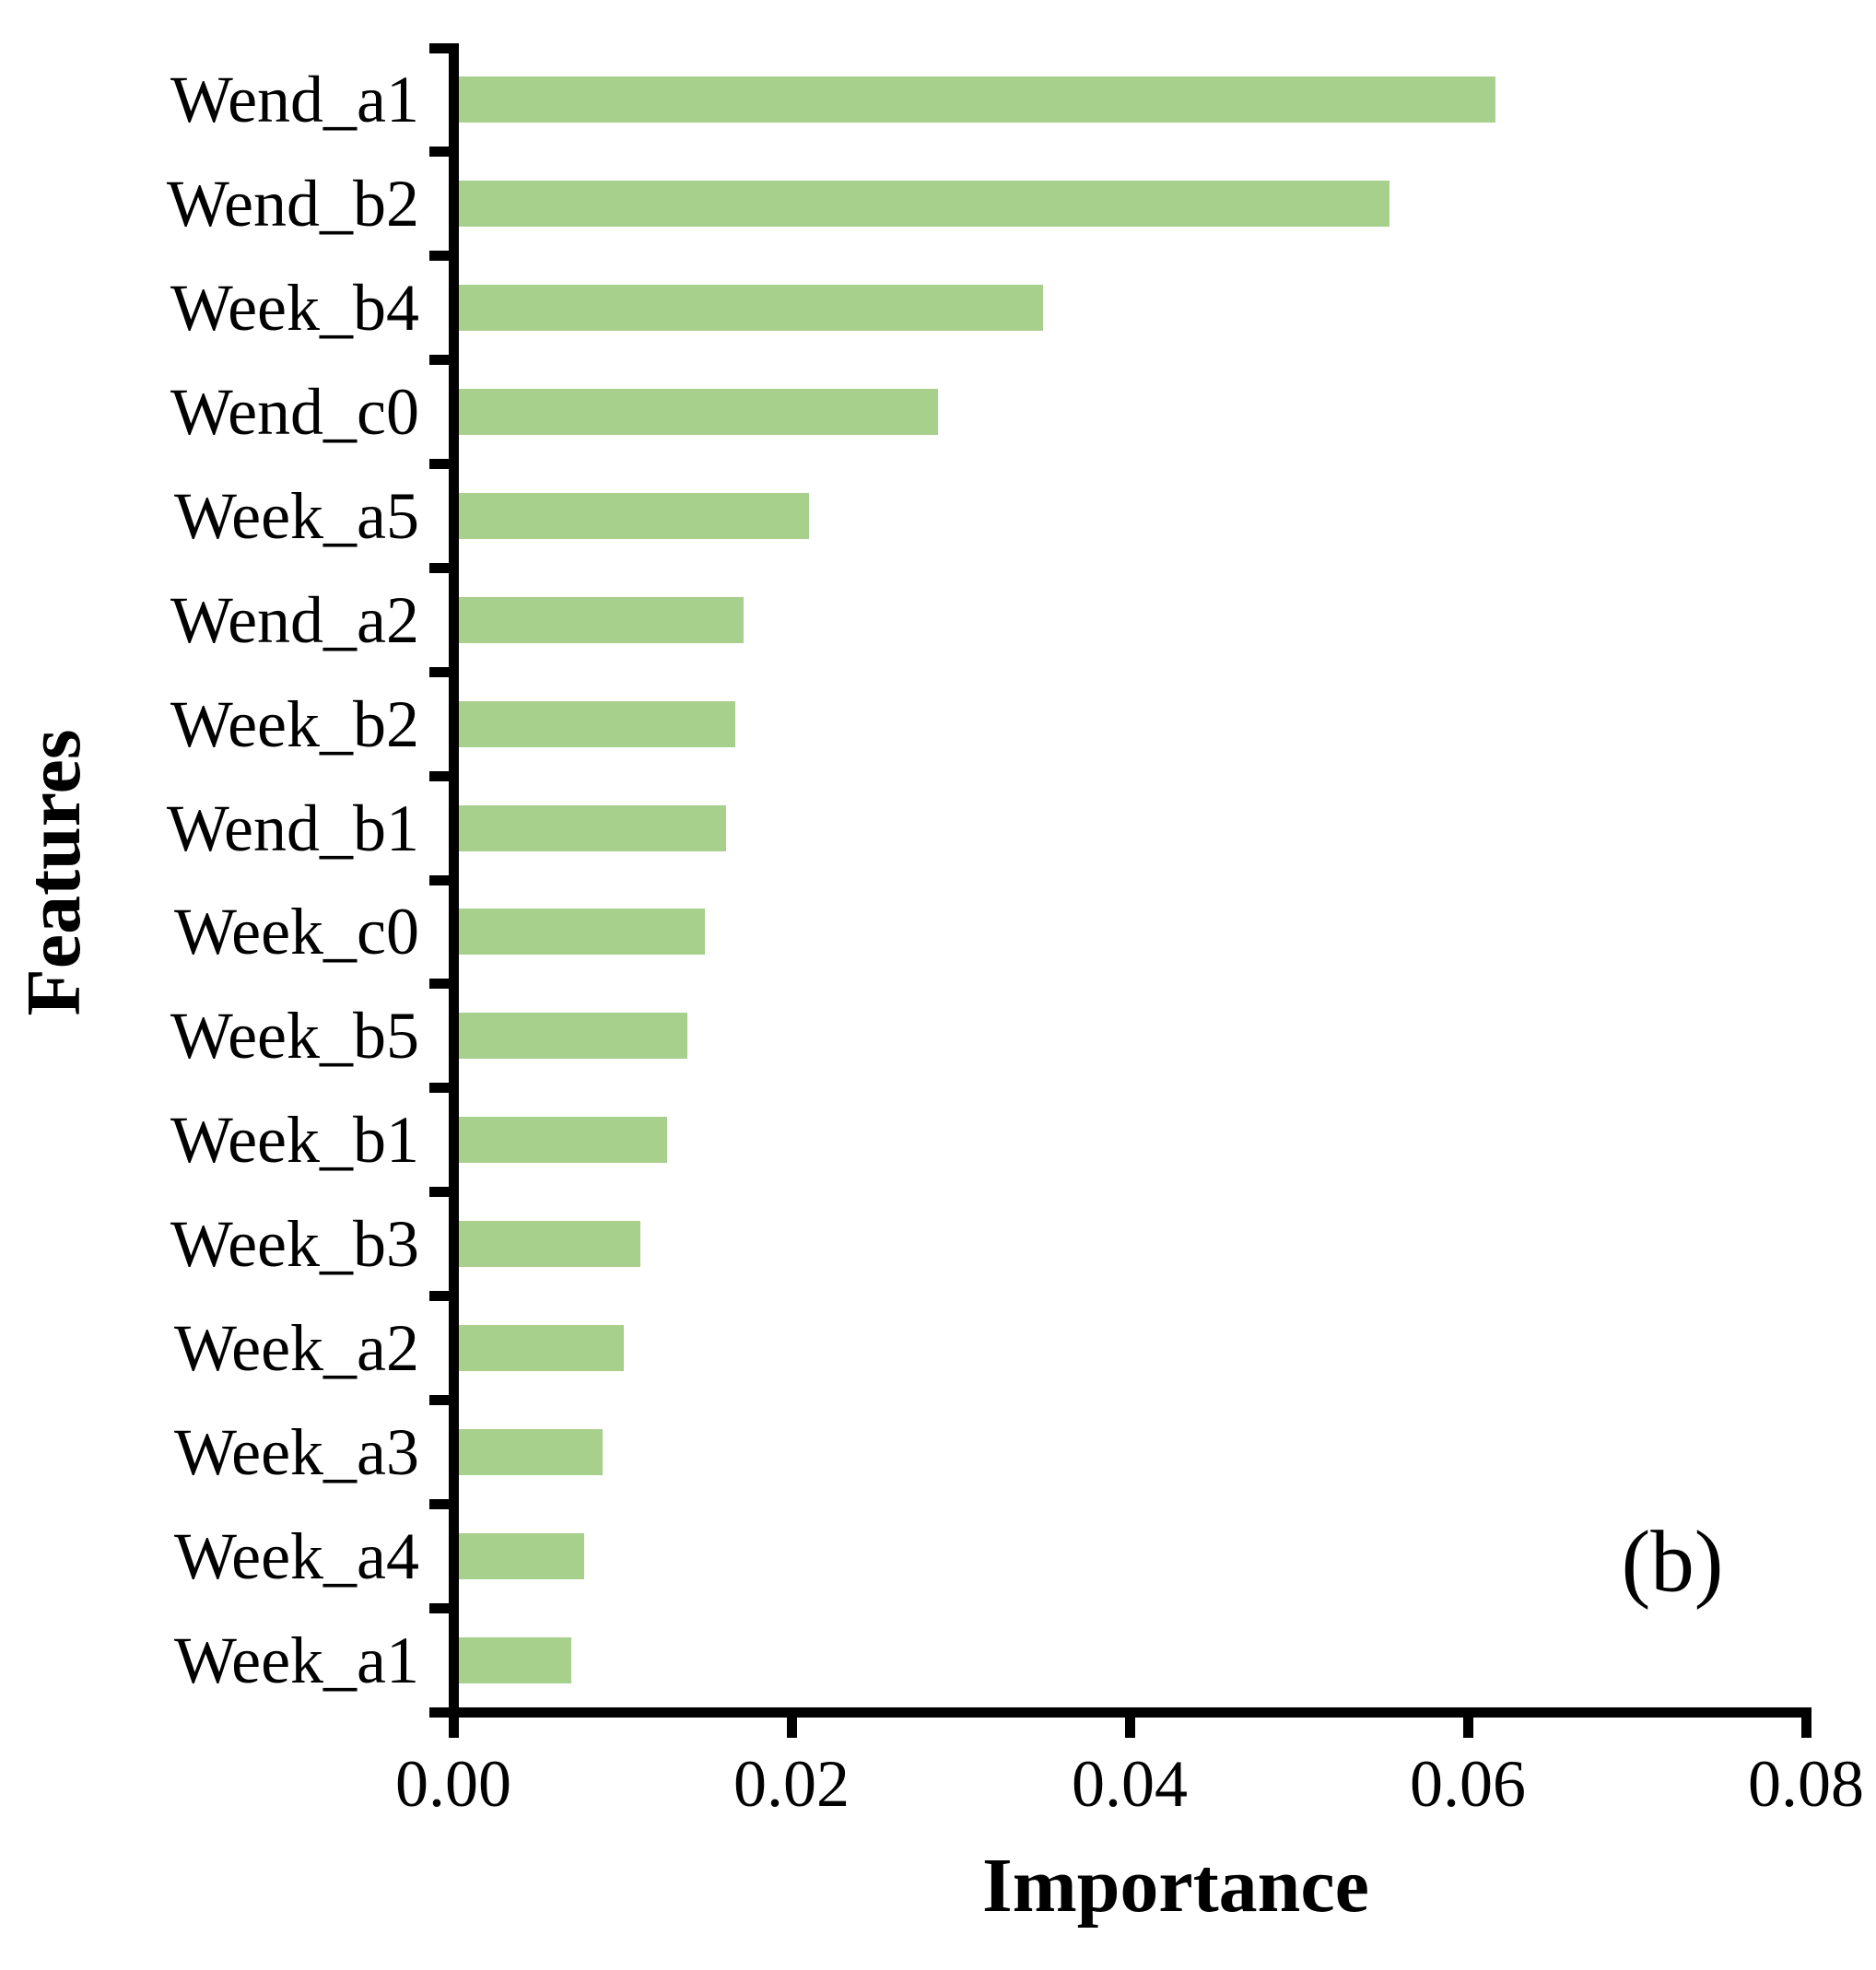  I want to click on bar-Week_b2, so click(594, 723).